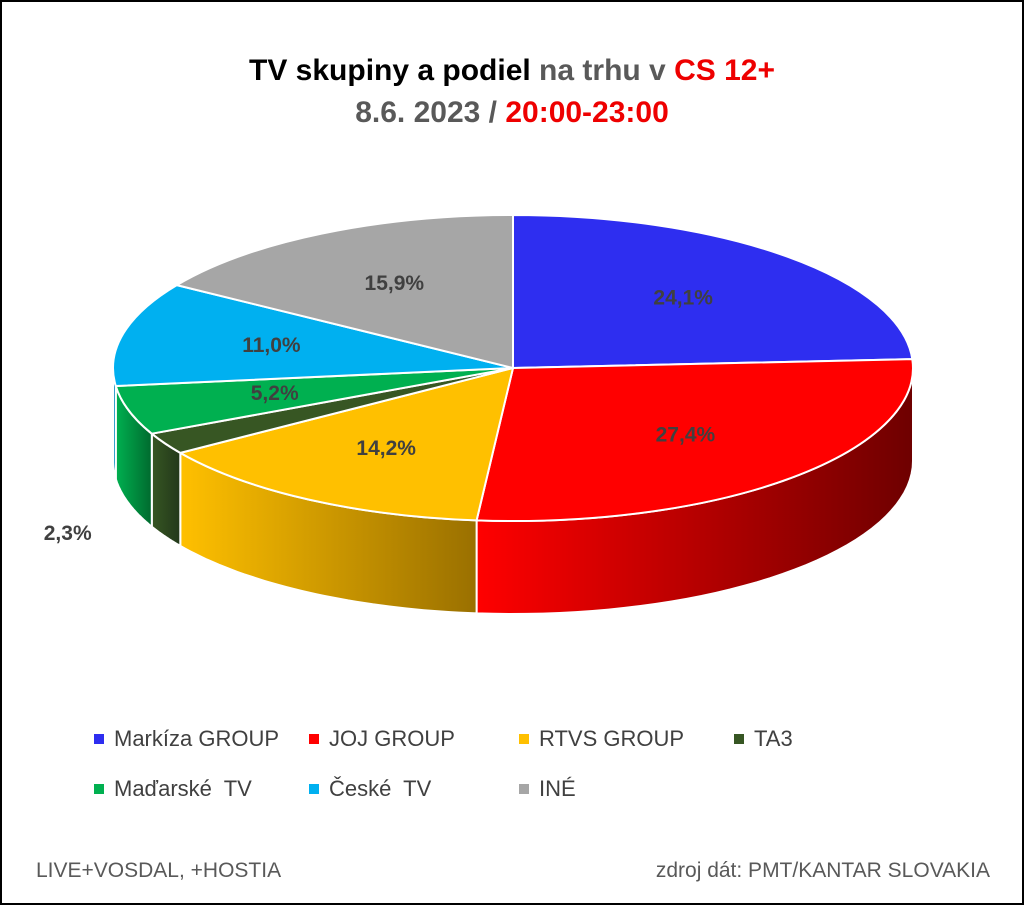 The width and height of the screenshot is (1024, 905). I want to click on pie-slice-markiza-group, so click(713, 291).